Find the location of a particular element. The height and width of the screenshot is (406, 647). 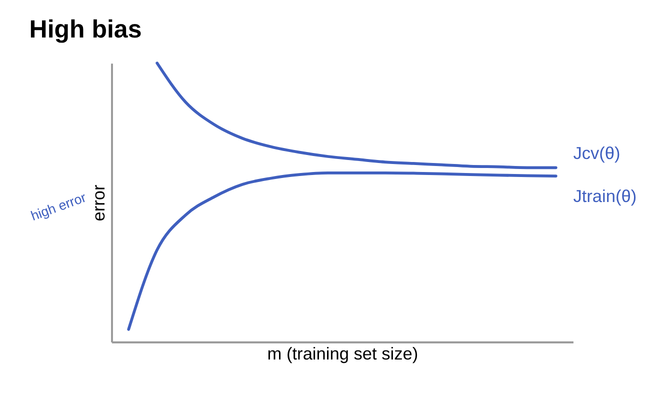

series-label: Jcv(θ) is located at coordinates (596, 152).